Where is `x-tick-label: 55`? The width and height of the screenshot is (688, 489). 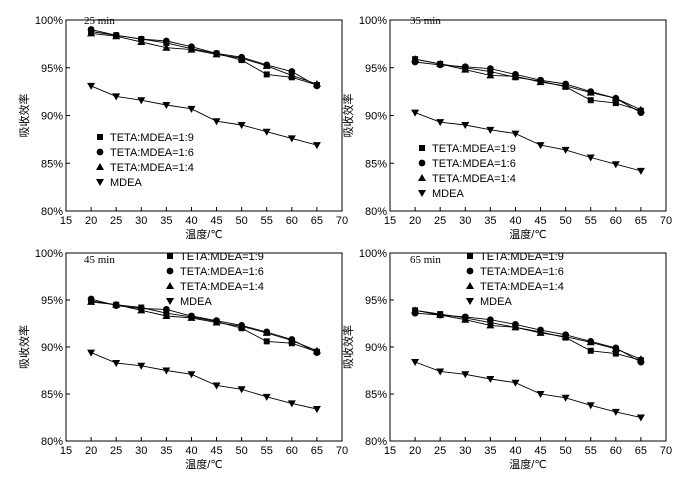 x-tick-label: 55 is located at coordinates (591, 451).